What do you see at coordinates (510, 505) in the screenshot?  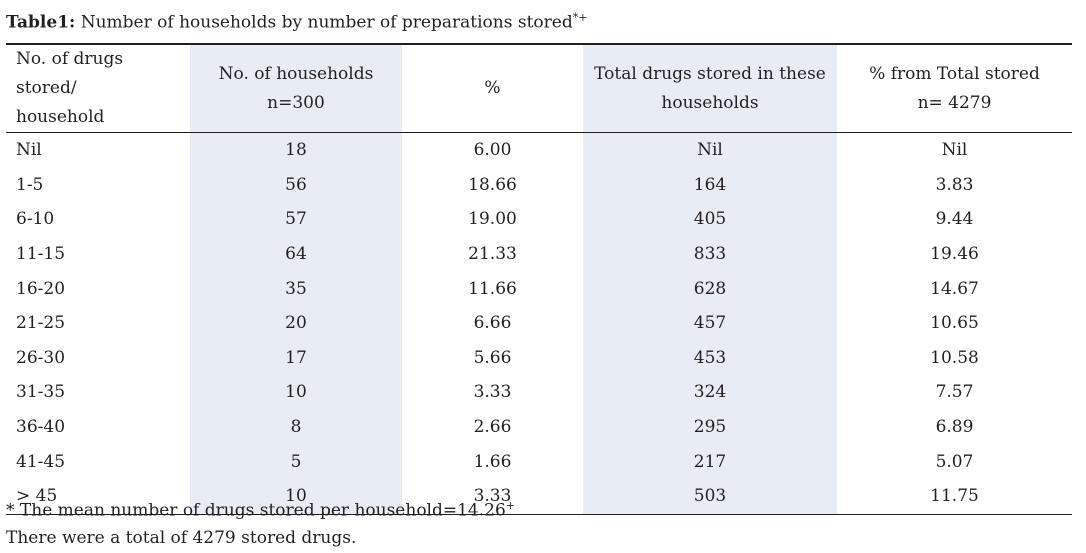 I see `note-mean-superscript: +` at bounding box center [510, 505].